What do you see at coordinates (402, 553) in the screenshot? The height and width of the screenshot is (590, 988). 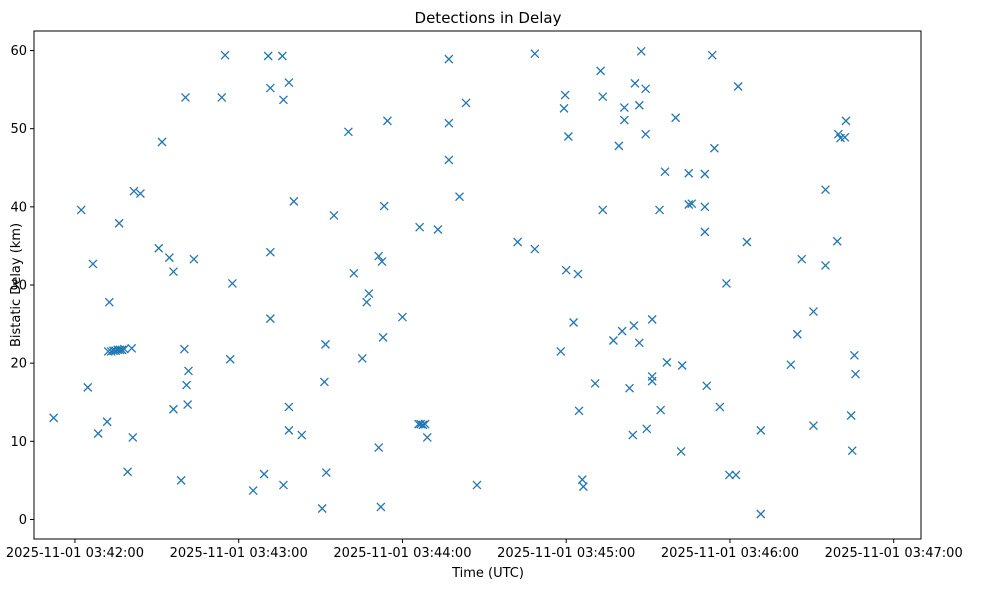 I see `x-tick-label: 2025-11-01 03:44:00` at bounding box center [402, 553].